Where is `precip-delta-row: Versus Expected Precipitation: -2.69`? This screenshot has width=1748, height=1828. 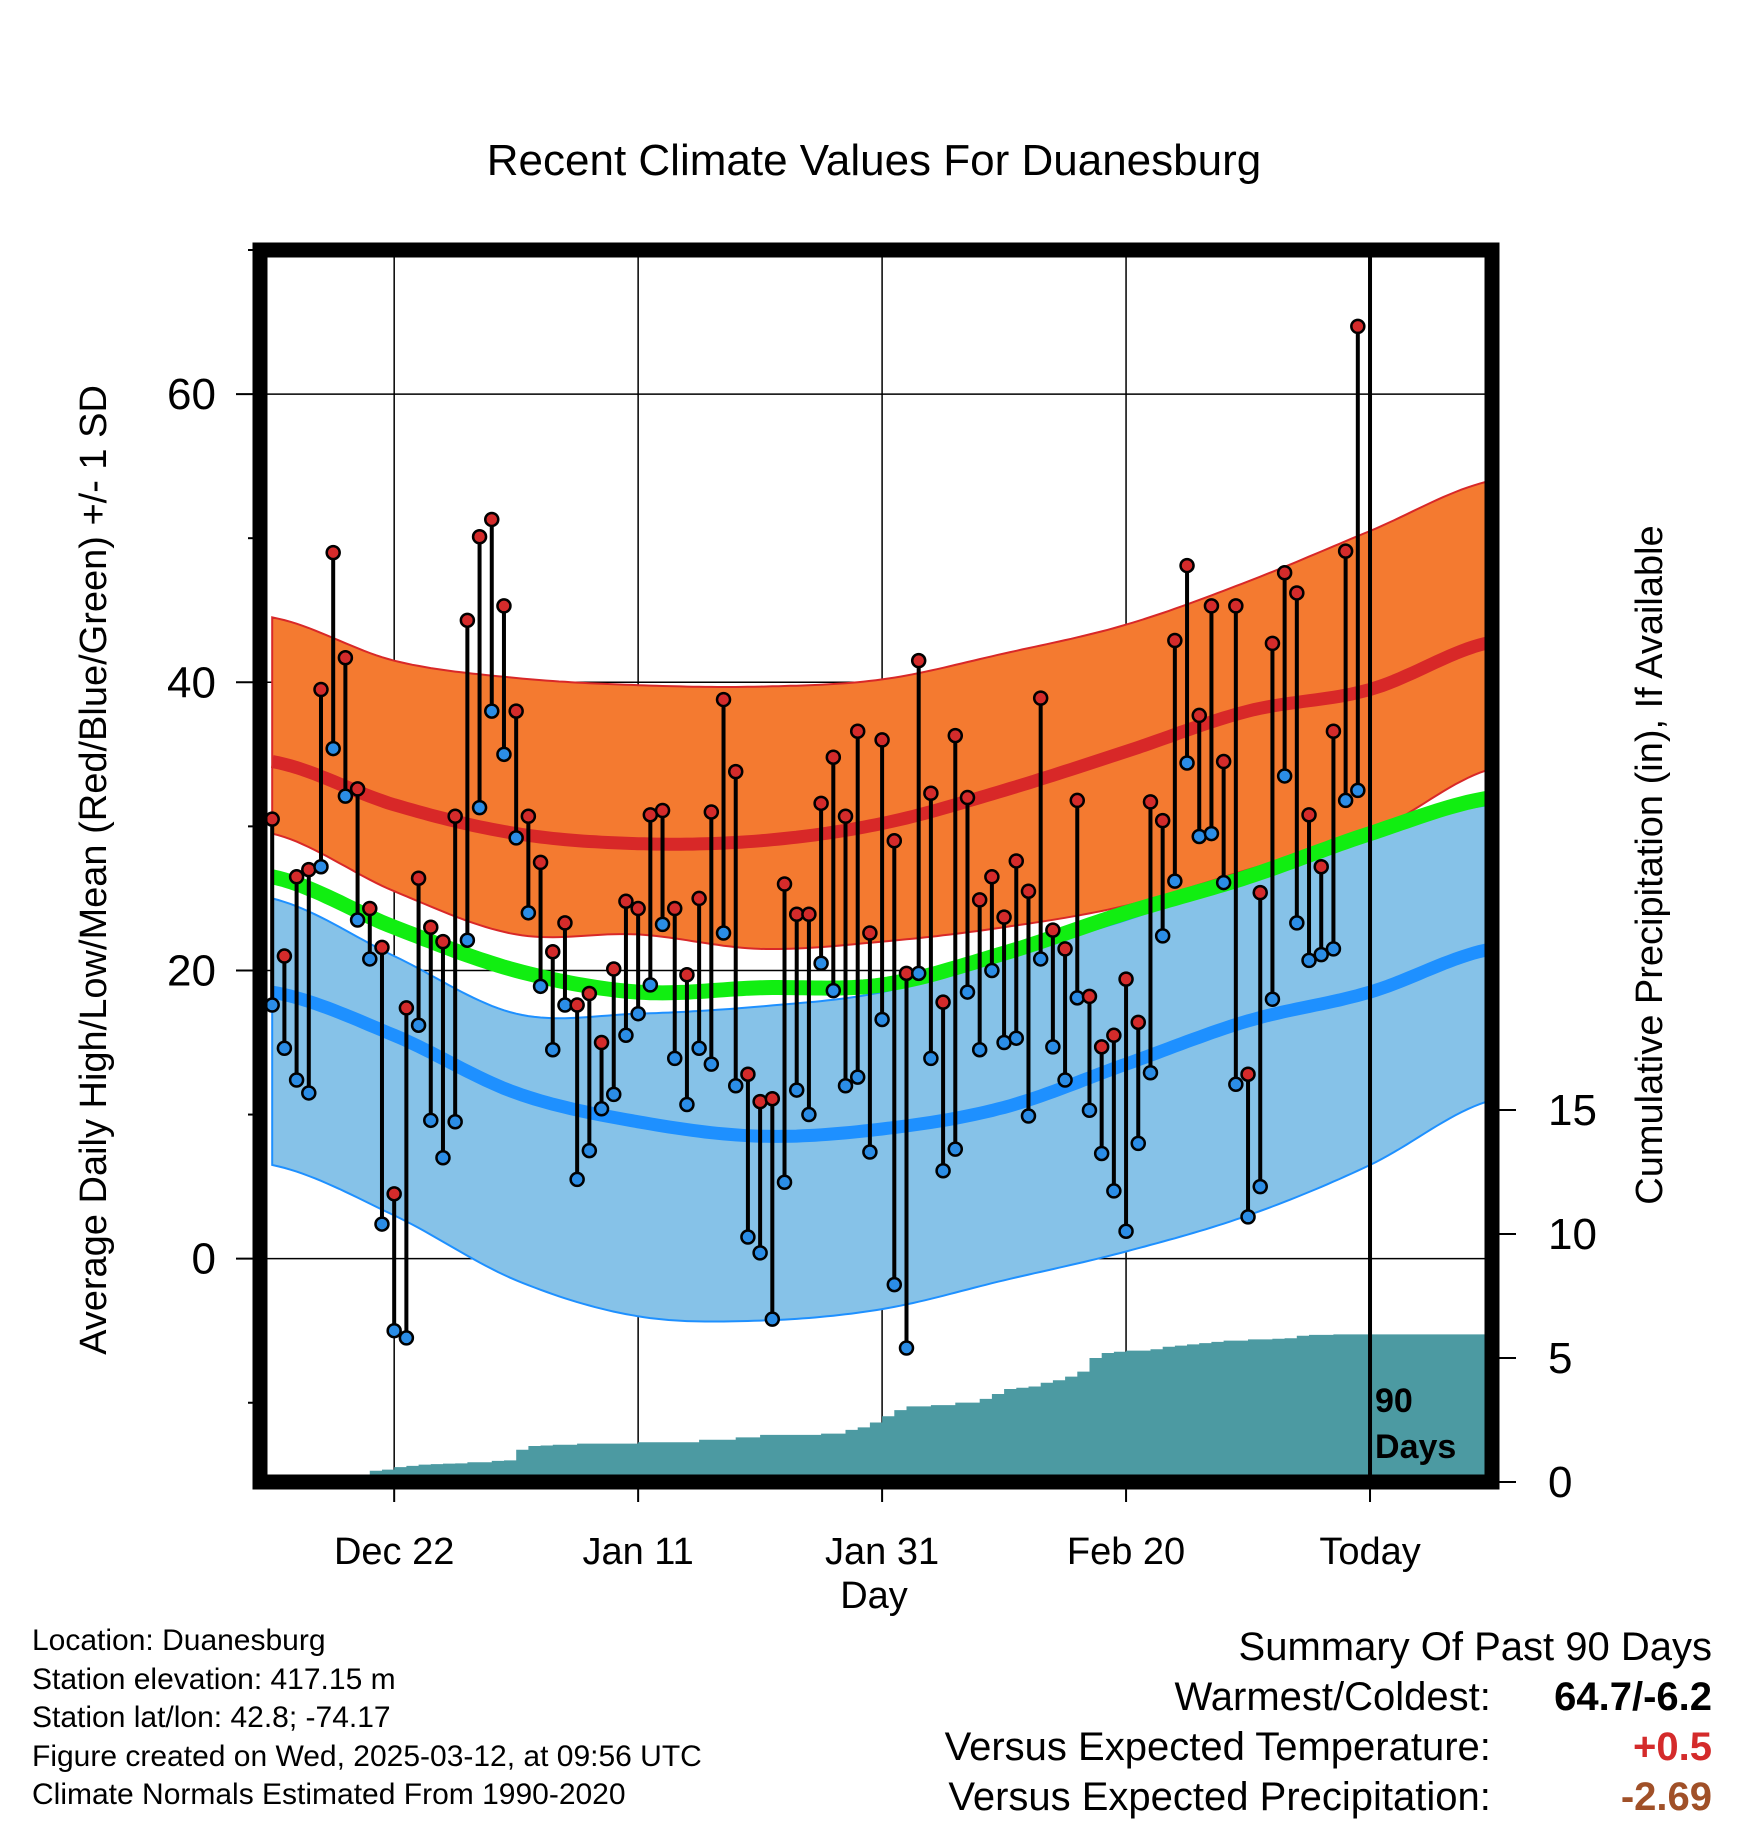
precip-delta-row: Versus Expected Precipitation: -2.69 is located at coordinates (1328, 1797).